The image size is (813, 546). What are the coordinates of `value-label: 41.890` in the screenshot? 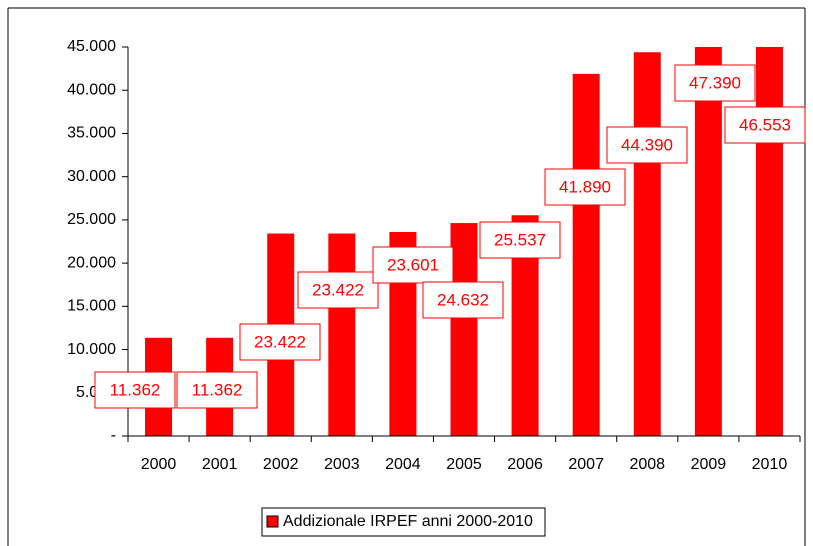 It's located at (585, 186).